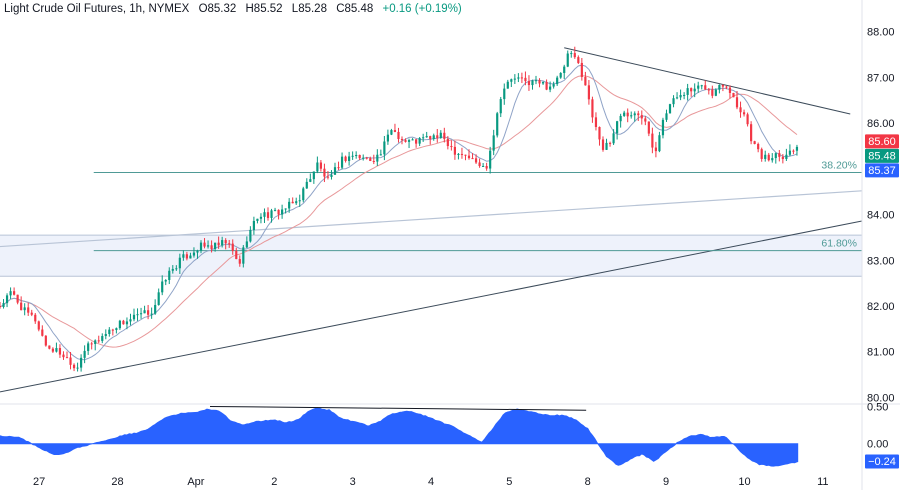 The height and width of the screenshot is (490, 900). I want to click on oscillator-area, so click(399, 437).